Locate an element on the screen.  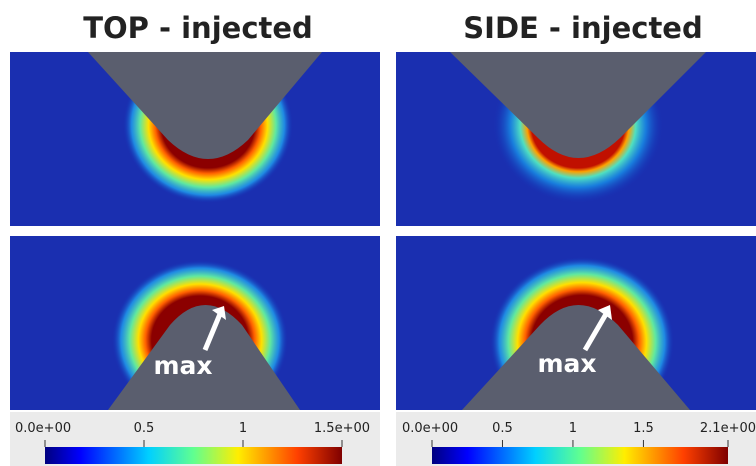
panel-title: SIDE - injected is located at coordinates (582, 28).